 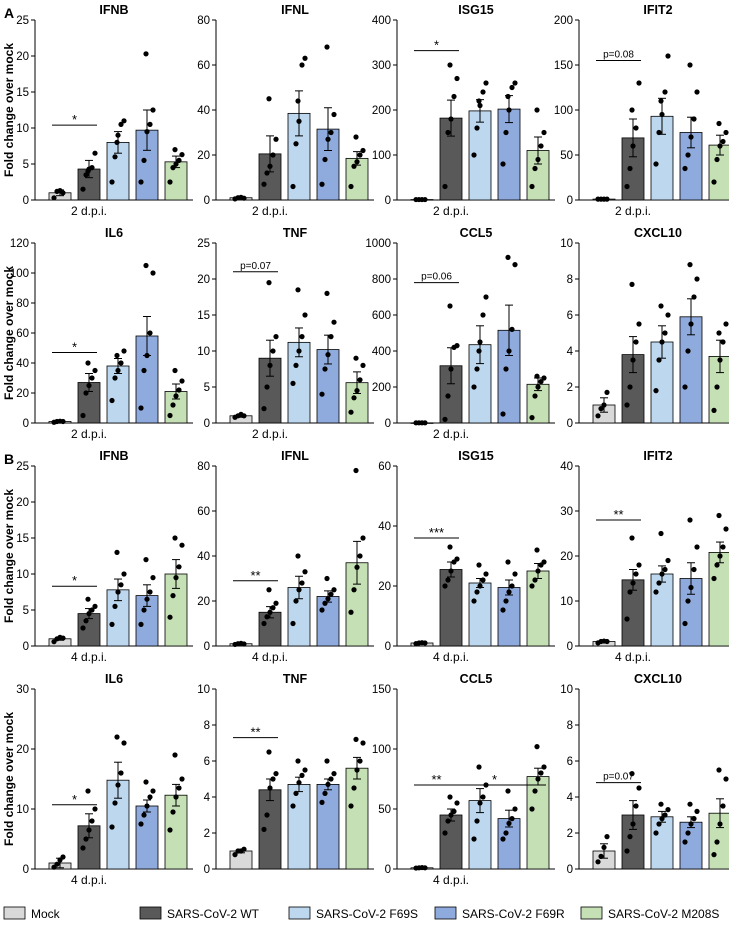 What do you see at coordinates (255, 575) in the screenshot?
I see `significance-label: **` at bounding box center [255, 575].